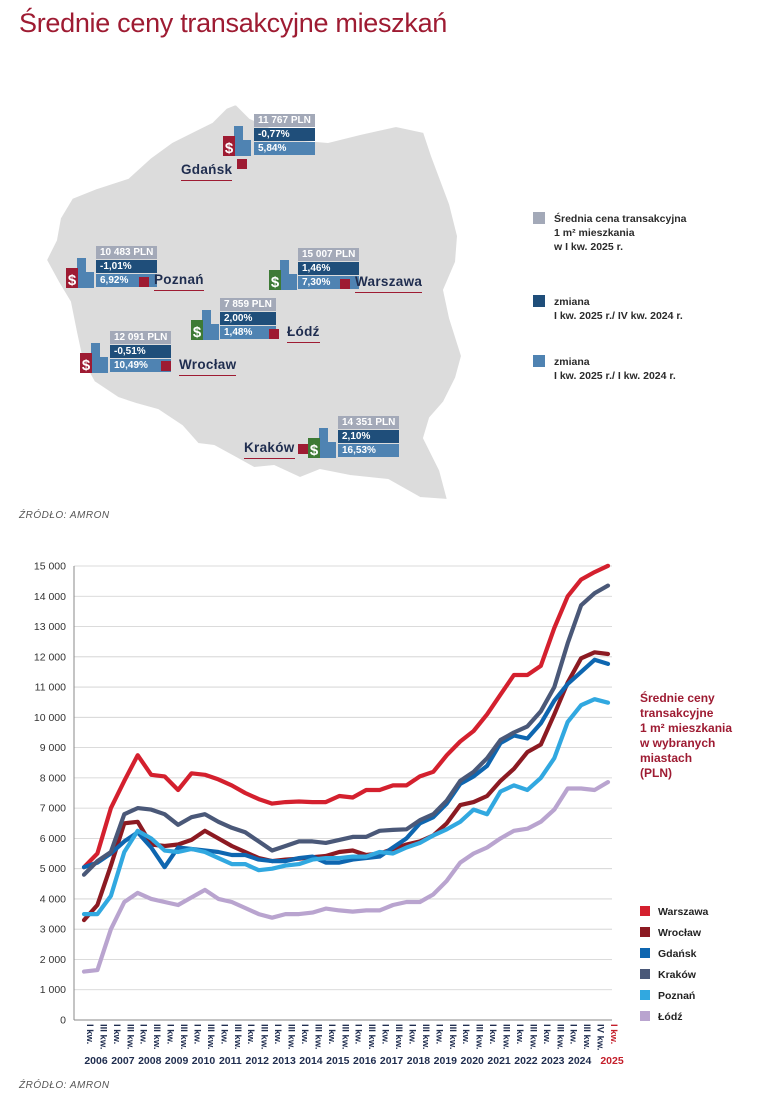 The image size is (762, 1111). I want to click on x-tick-label: IV kw., so click(600, 1037).